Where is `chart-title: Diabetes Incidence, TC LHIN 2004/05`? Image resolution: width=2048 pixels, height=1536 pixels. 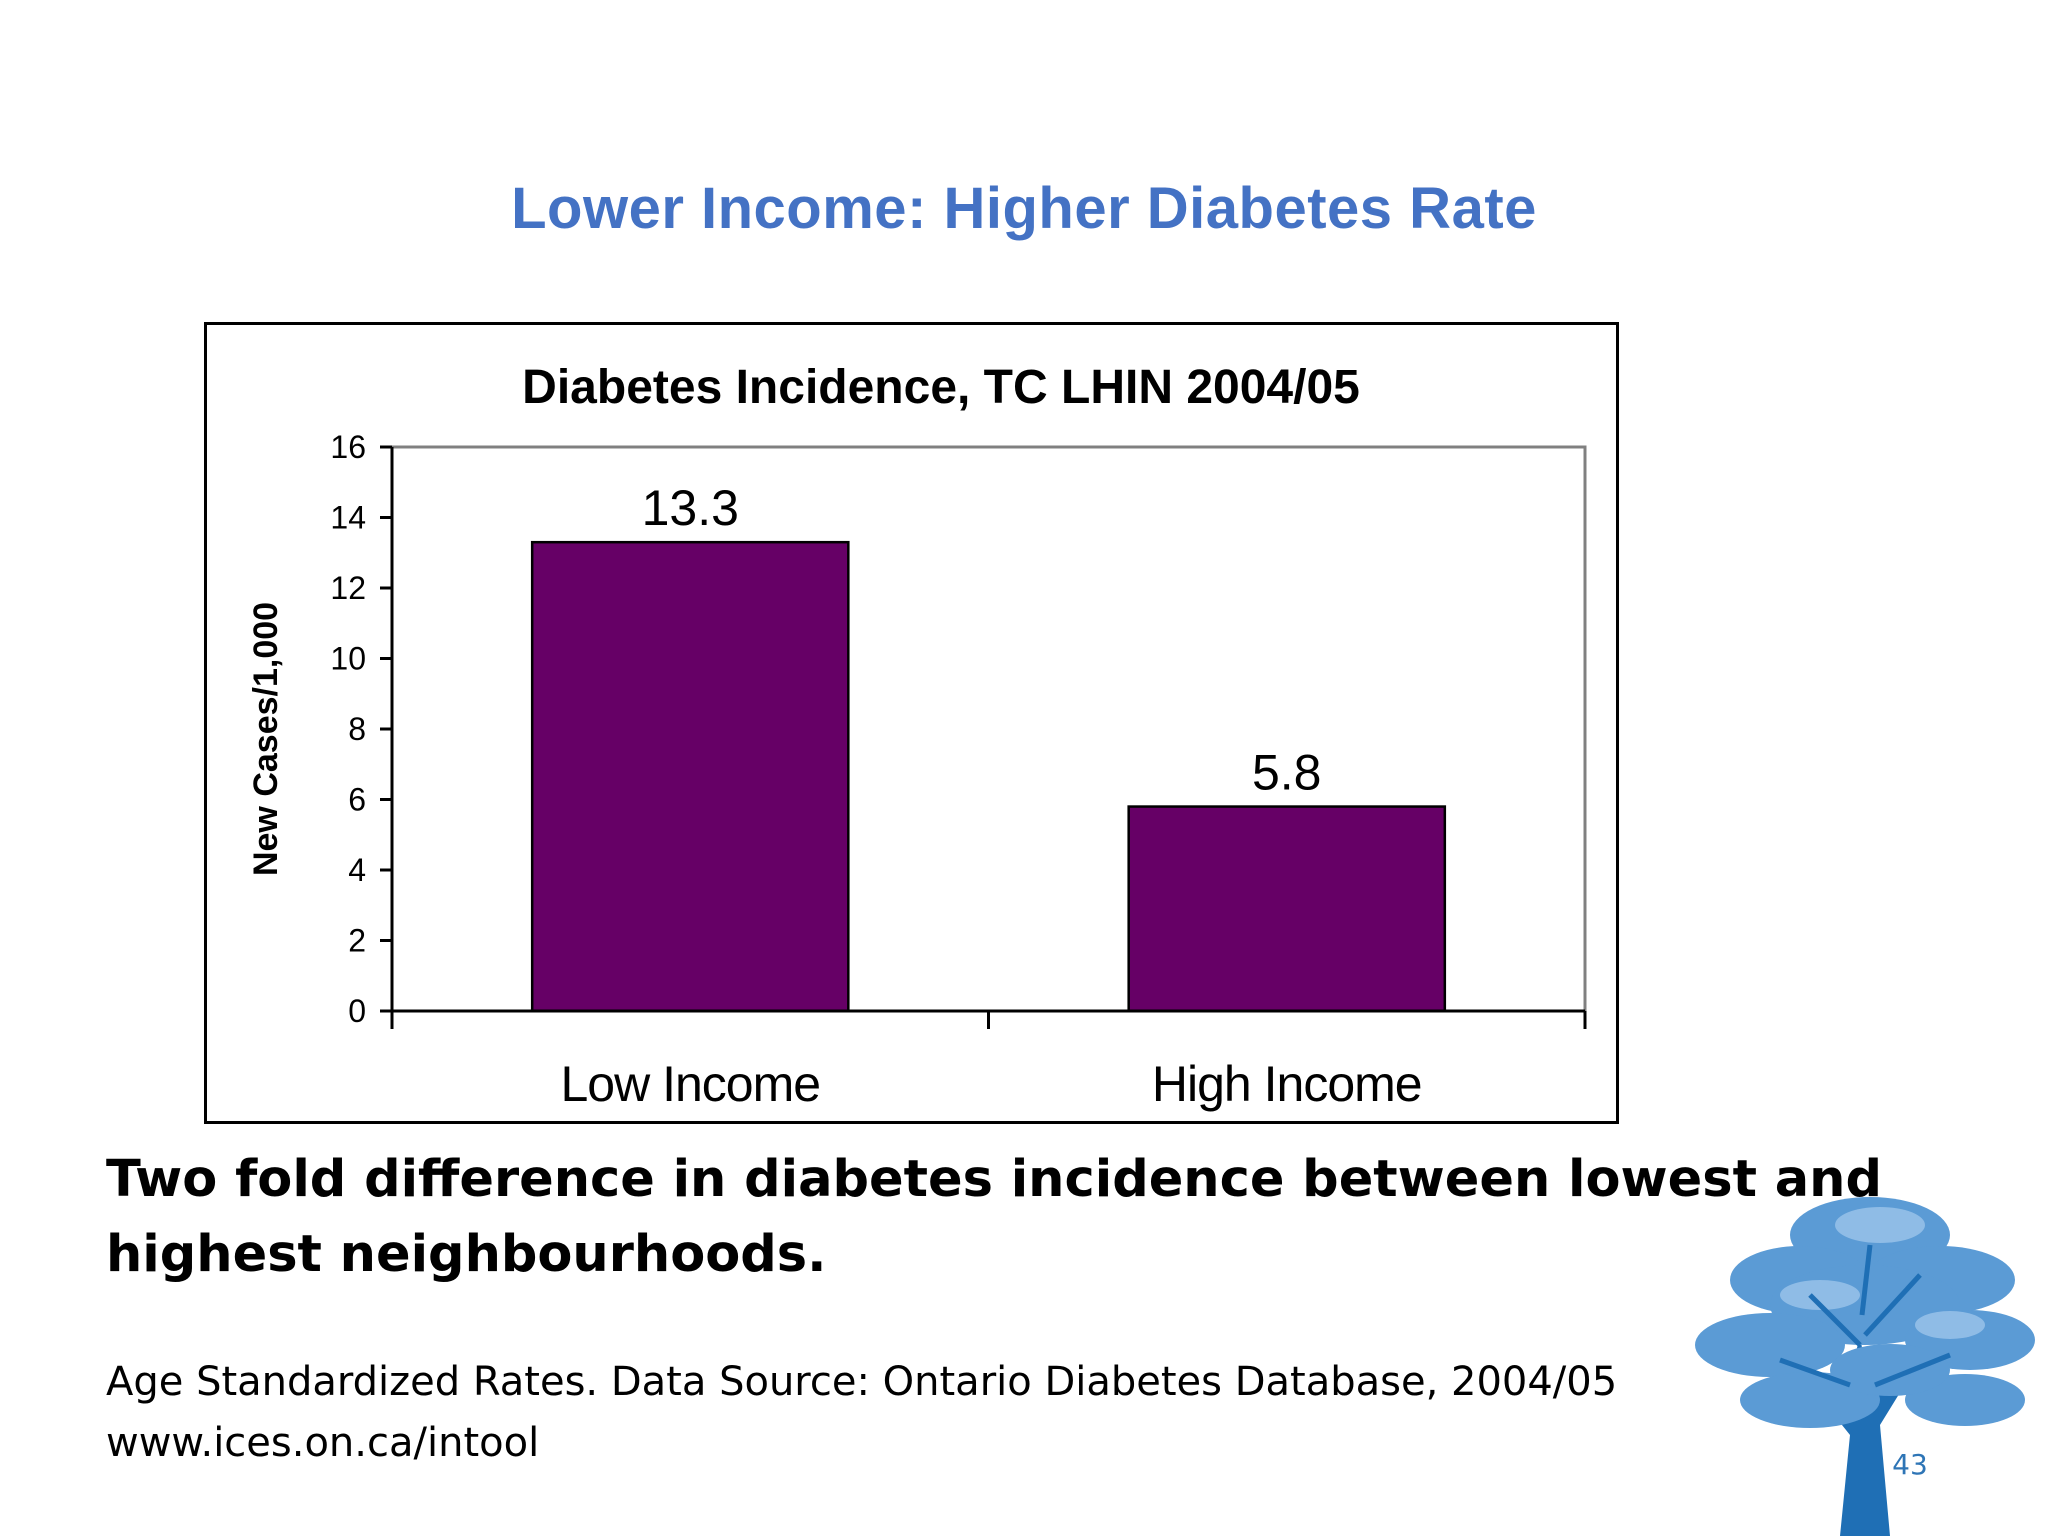 chart-title: Diabetes Incidence, TC LHIN 2004/05 is located at coordinates (941, 387).